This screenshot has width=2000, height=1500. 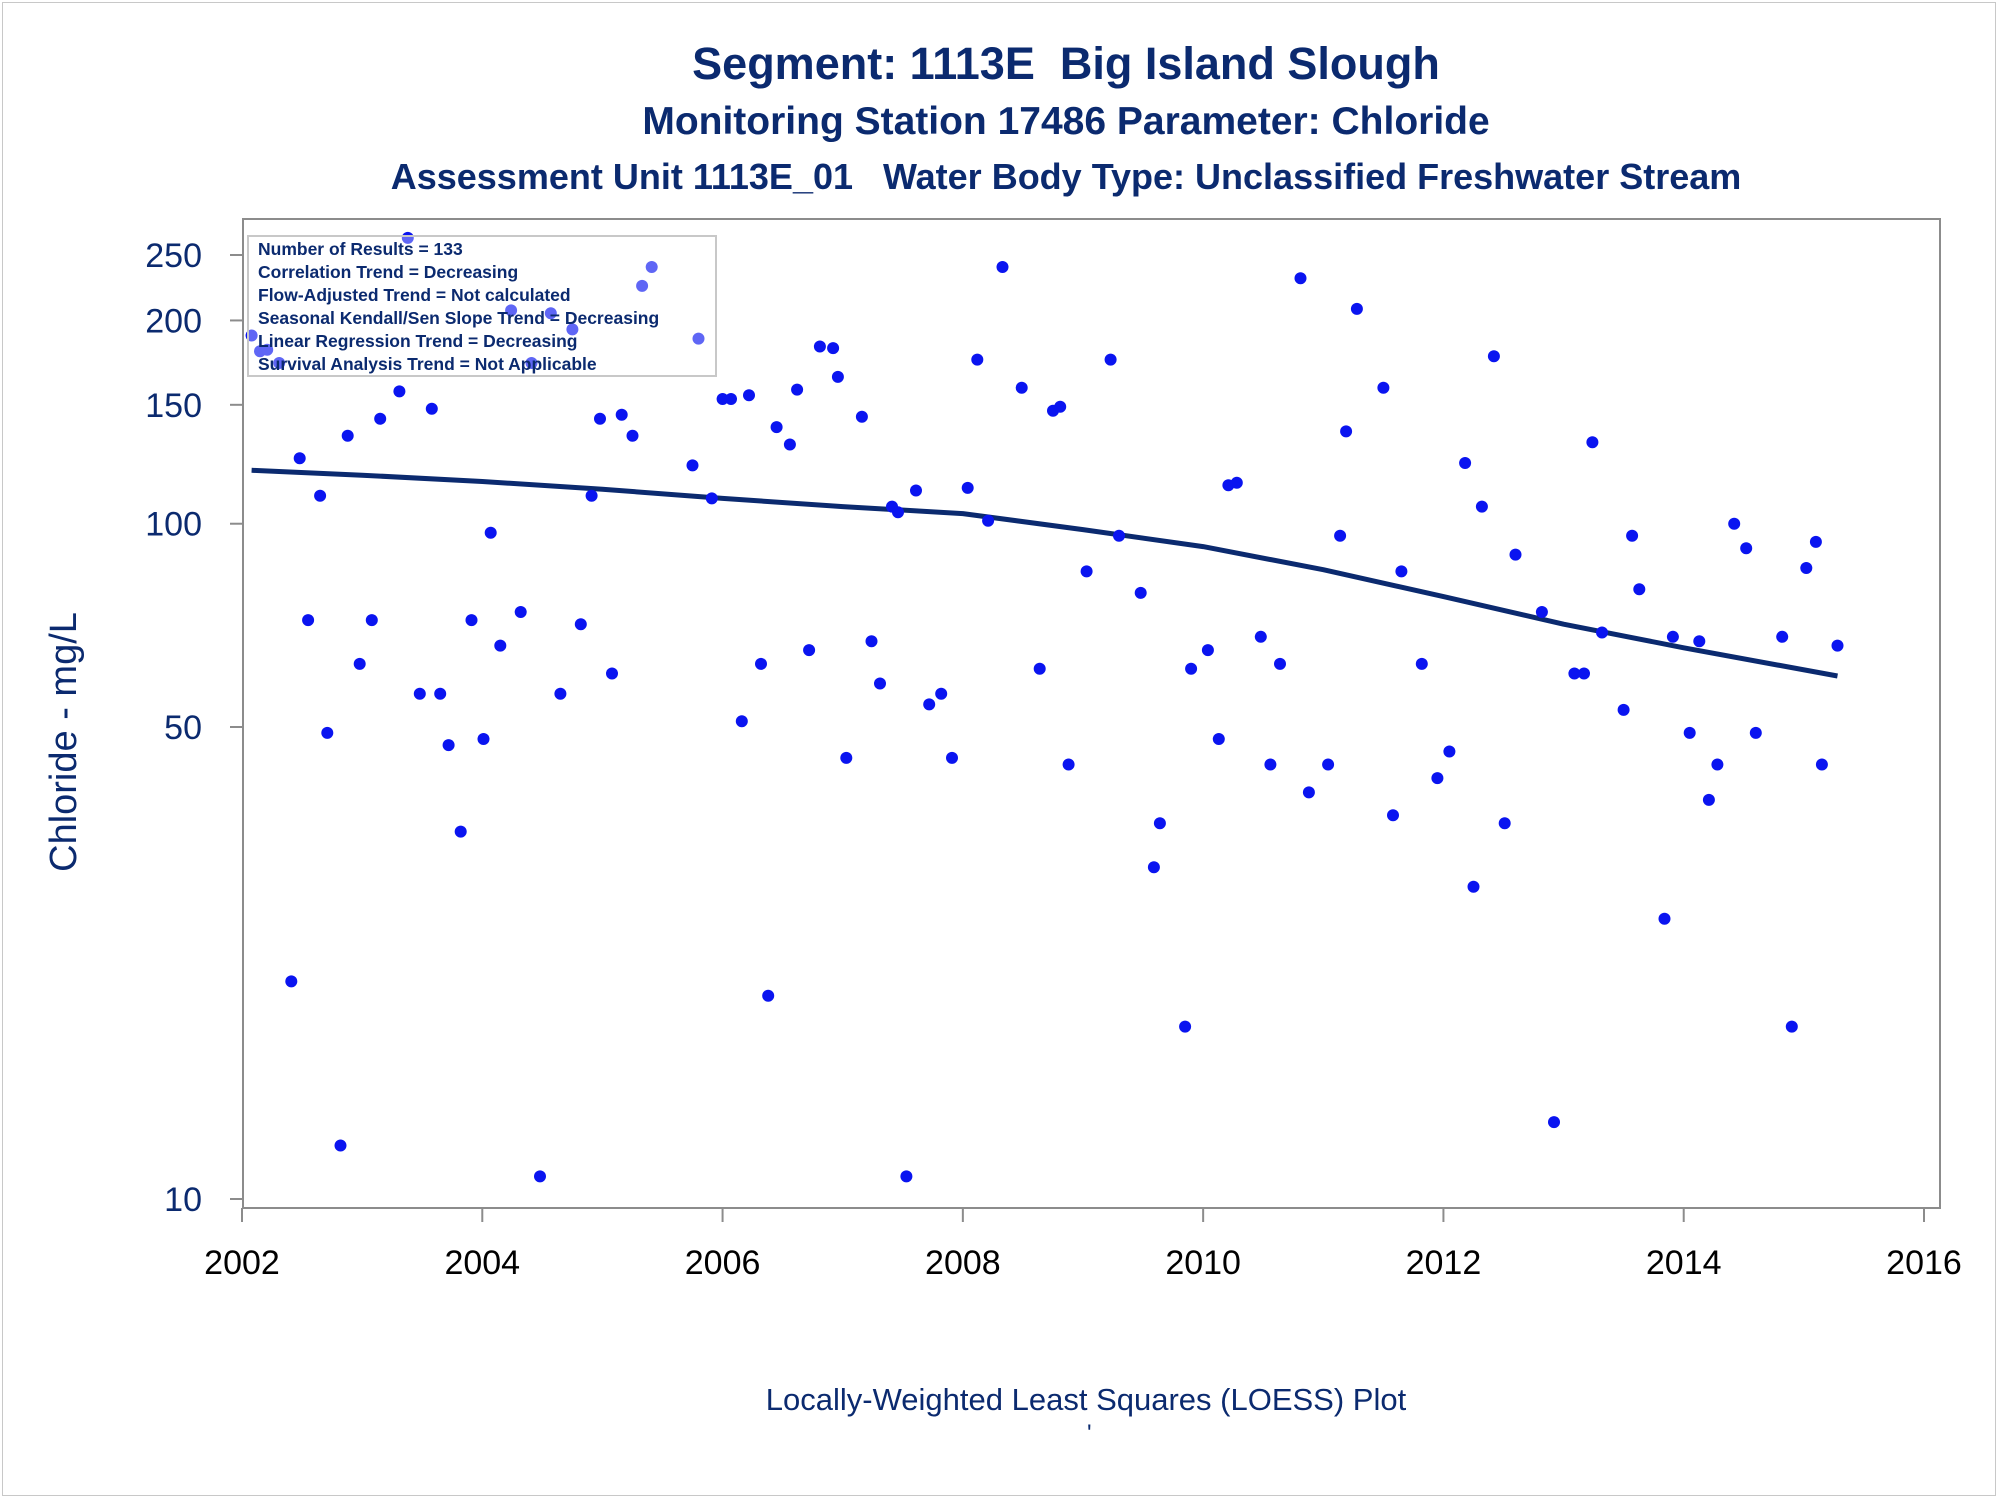 I want to click on y-tick-label: 10, so click(x=183, y=1200).